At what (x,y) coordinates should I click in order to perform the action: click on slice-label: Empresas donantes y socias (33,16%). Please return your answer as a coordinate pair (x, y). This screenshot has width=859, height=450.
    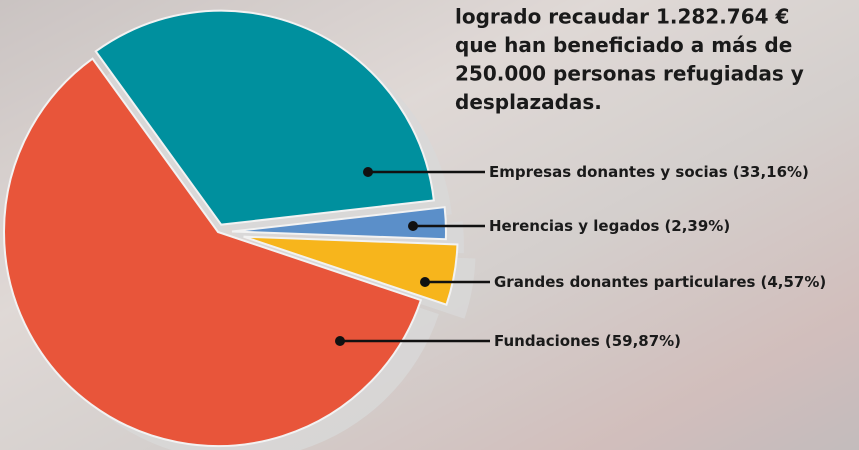
    Looking at the image, I should click on (649, 172).